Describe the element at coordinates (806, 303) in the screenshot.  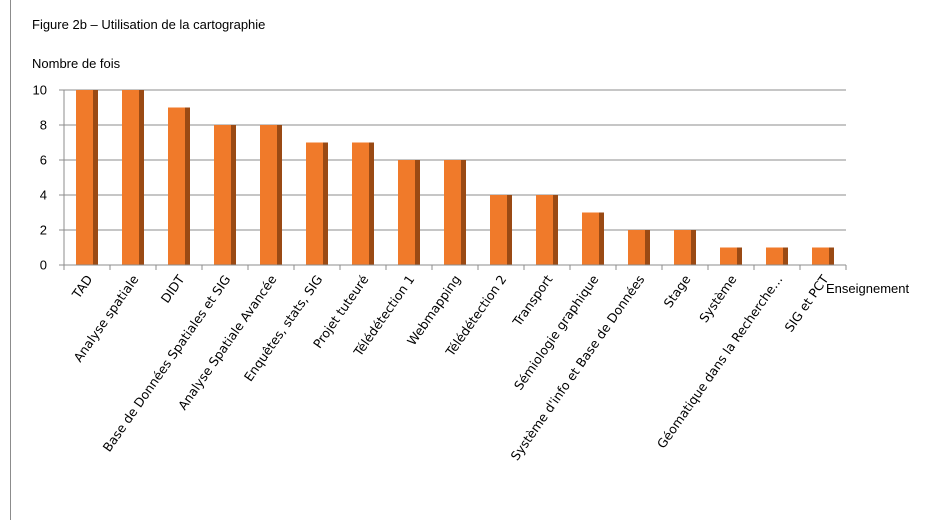
I see `x-tick-label: SIG et PCT` at that location.